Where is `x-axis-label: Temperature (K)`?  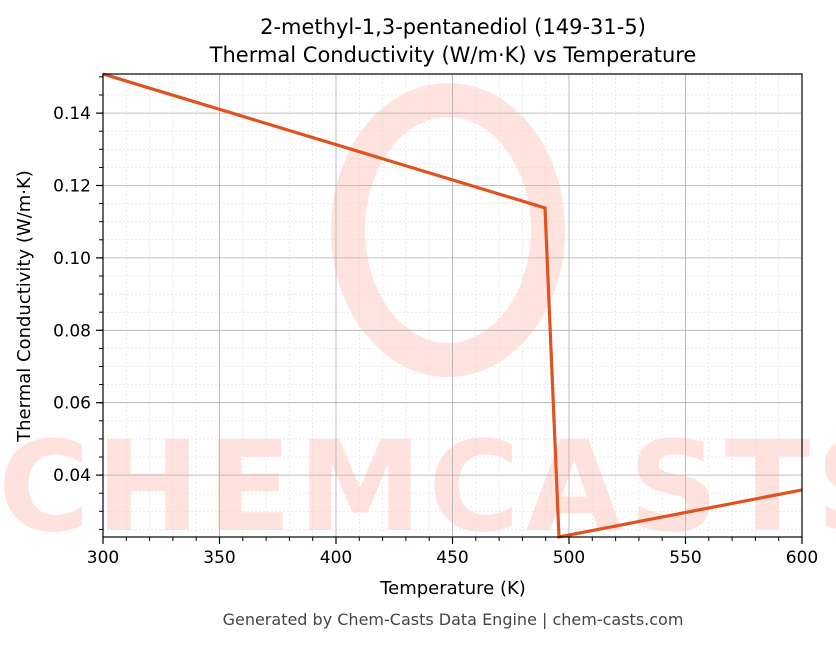 x-axis-label: Temperature (K) is located at coordinates (452, 588).